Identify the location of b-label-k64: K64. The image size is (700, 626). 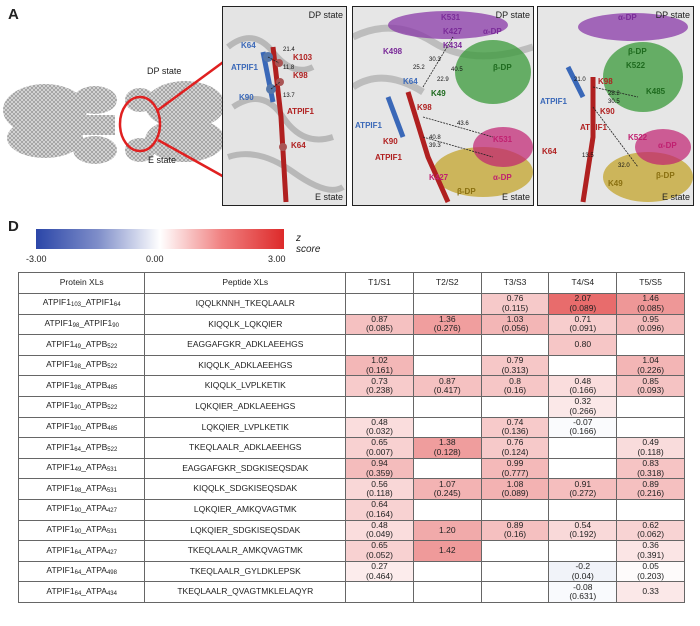
(410, 81).